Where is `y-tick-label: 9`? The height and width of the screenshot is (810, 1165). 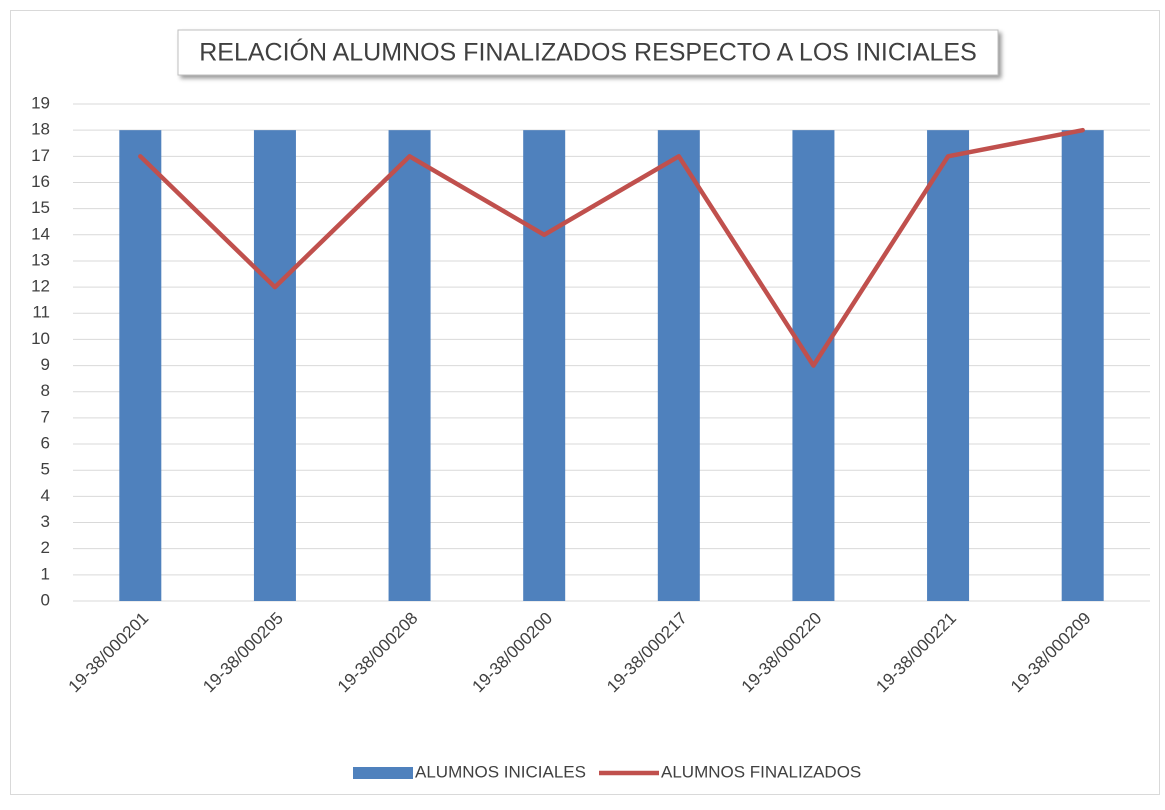
y-tick-label: 9 is located at coordinates (45, 364).